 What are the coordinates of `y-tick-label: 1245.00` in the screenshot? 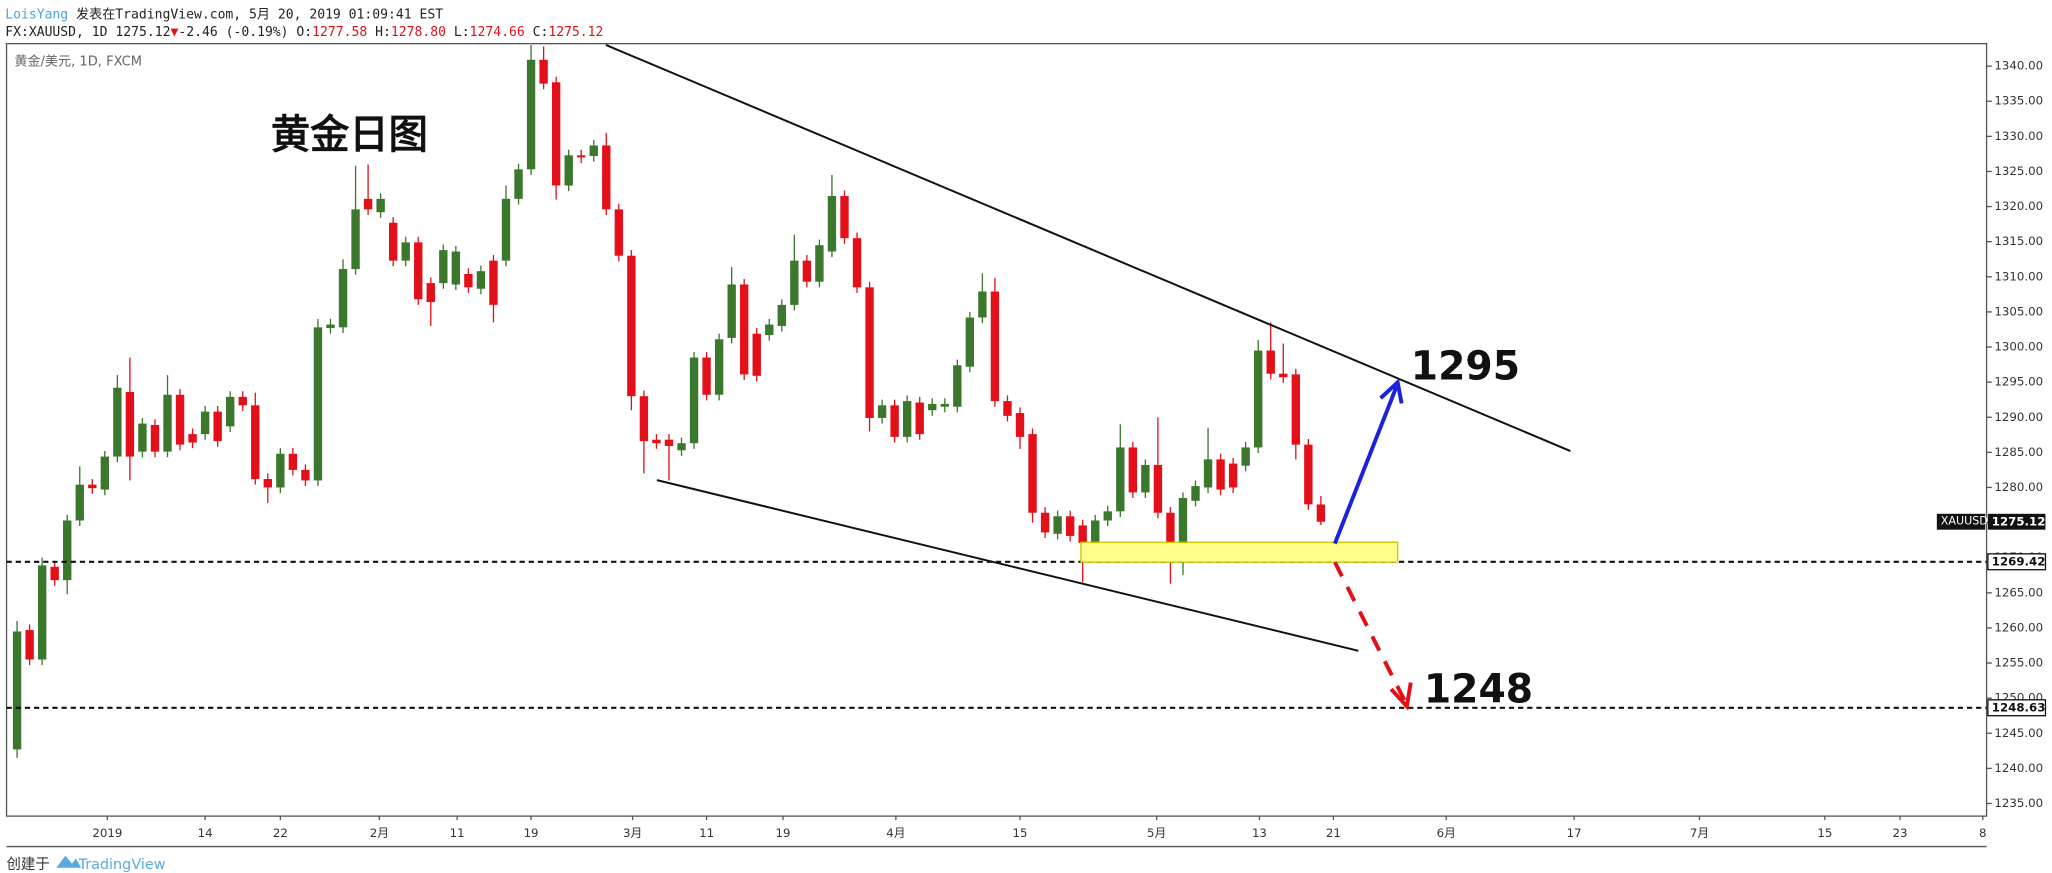 It's located at (2018, 733).